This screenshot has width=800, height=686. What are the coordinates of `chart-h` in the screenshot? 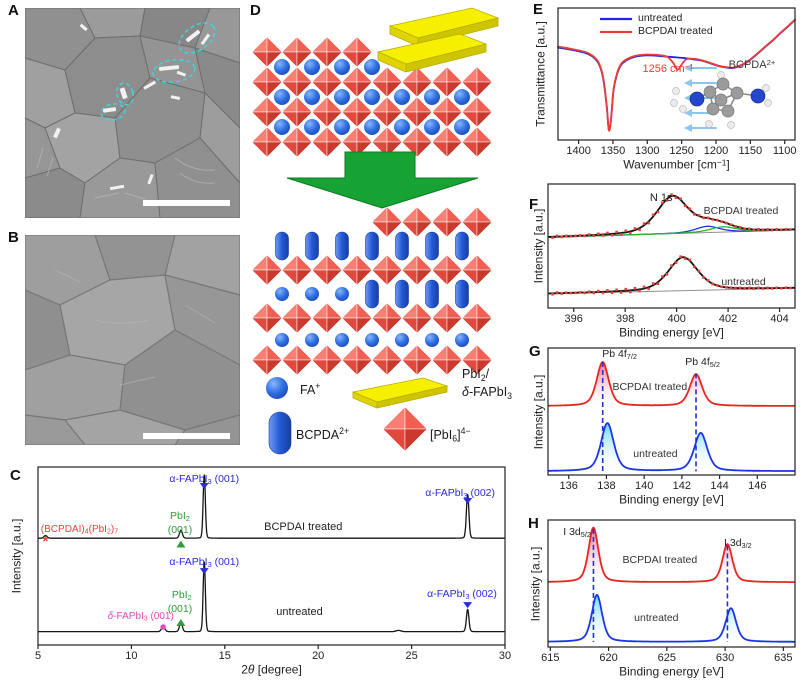 It's located at (671, 585).